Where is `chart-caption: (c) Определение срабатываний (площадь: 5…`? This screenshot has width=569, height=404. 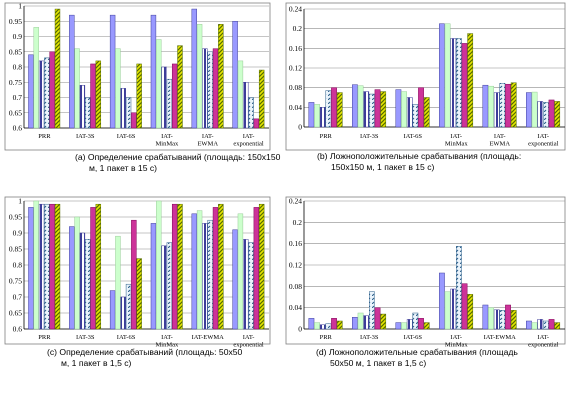 chart-caption: (c) Определение срабатываний (площадь: 5… is located at coordinates (145, 357).